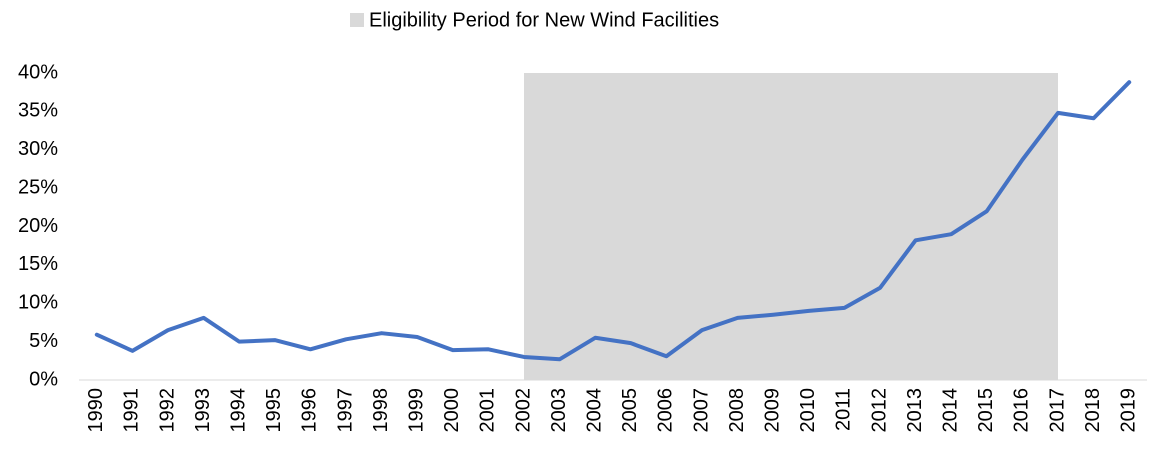 Image resolution: width=1151 pixels, height=451 pixels. What do you see at coordinates (986, 410) in the screenshot?
I see `x-tick-label: 2015` at bounding box center [986, 410].